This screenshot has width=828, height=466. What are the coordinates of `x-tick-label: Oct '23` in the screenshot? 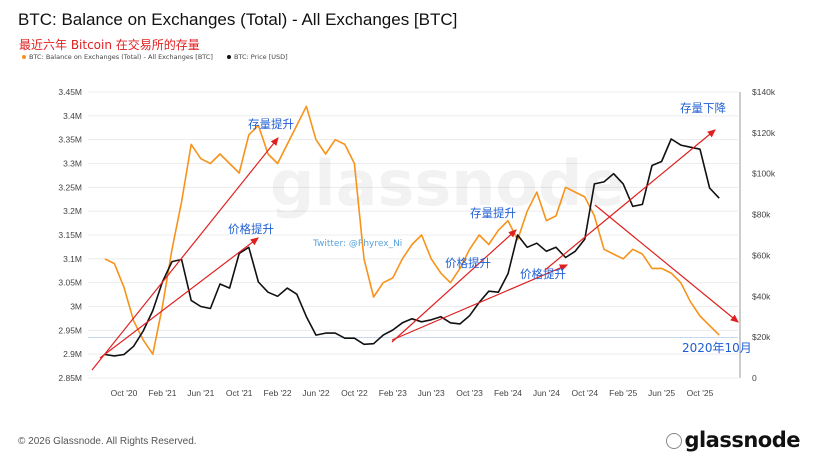 It's located at (469, 393).